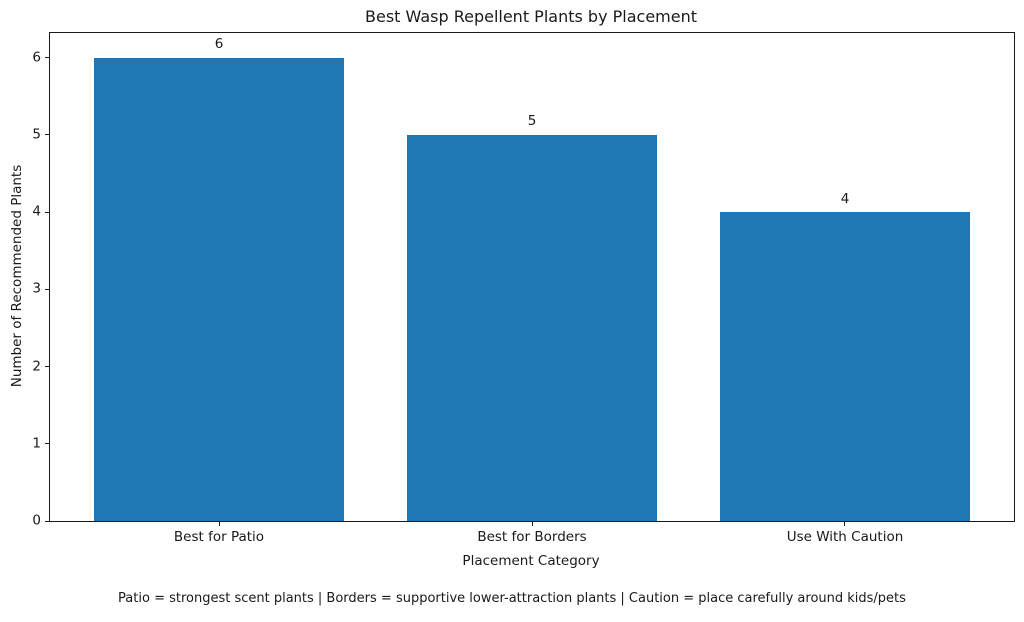 The height and width of the screenshot is (622, 1024). Describe the element at coordinates (531, 561) in the screenshot. I see `x-axis-label: Placement Category` at that location.